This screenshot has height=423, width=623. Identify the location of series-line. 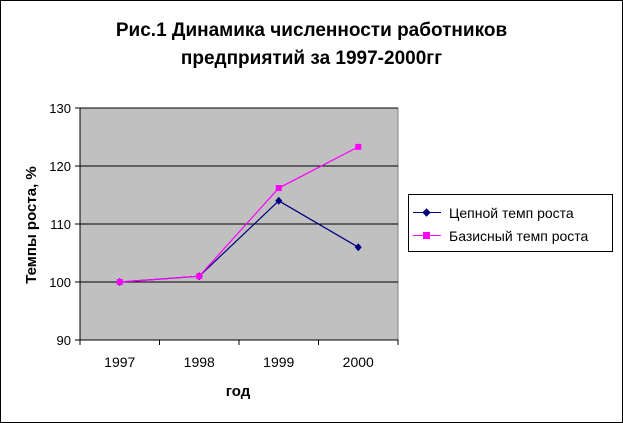
(239, 214).